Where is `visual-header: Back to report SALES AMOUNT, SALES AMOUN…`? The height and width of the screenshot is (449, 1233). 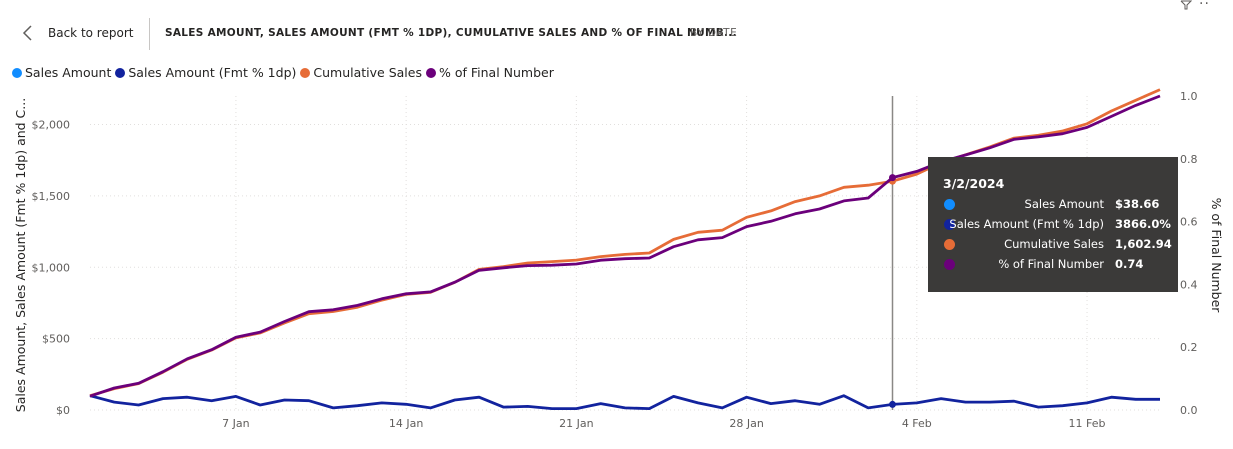 visual-header: Back to report SALES AMOUNT, SALES AMOUN… is located at coordinates (616, 32).